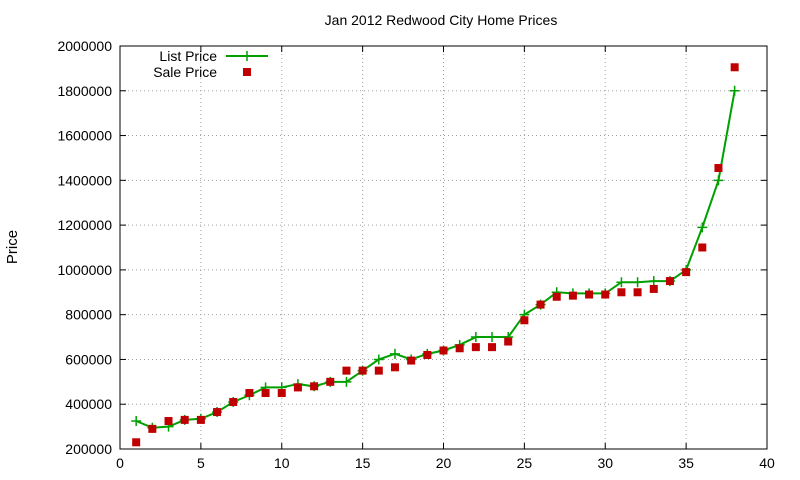  Describe the element at coordinates (201, 463) in the screenshot. I see `x-tick-label: 5` at that location.